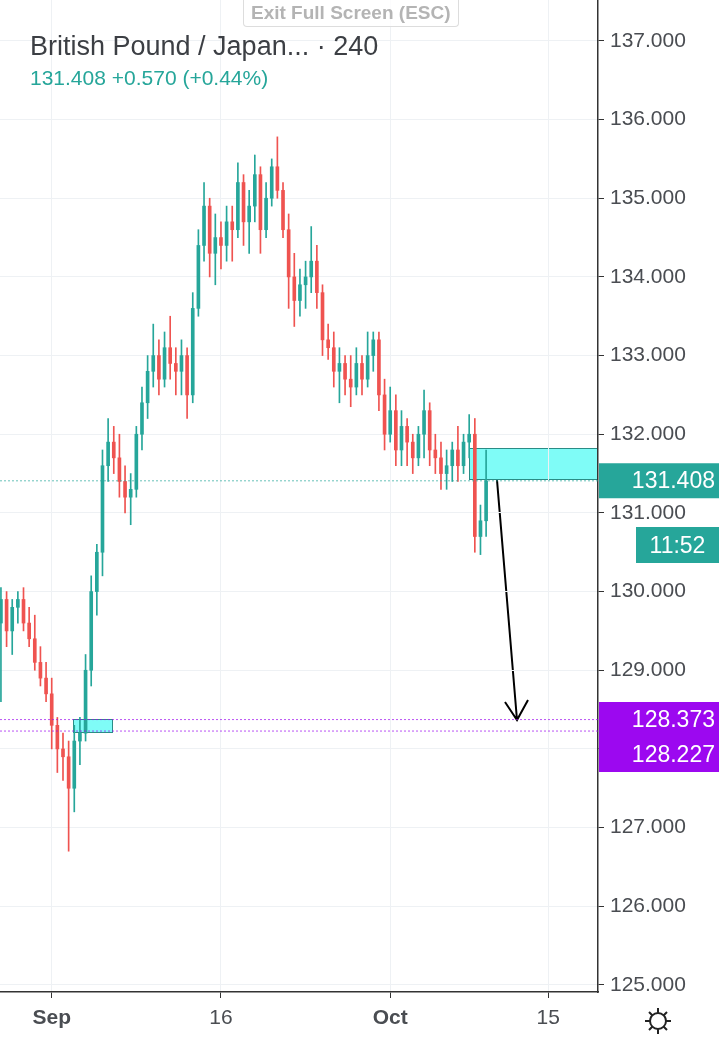  Describe the element at coordinates (677, 545) in the screenshot. I see `text: 11:52` at that location.